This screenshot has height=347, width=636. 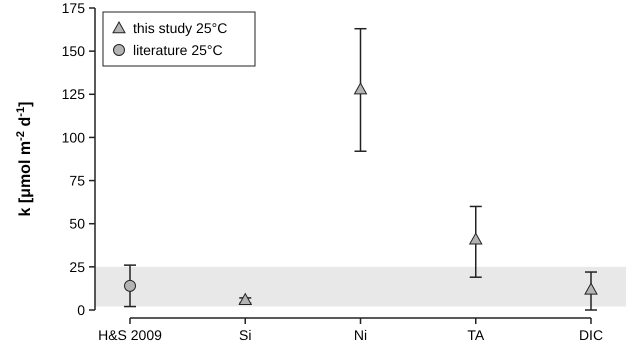 What do you see at coordinates (591, 335) in the screenshot?
I see `x-tick-label: DIC` at bounding box center [591, 335].